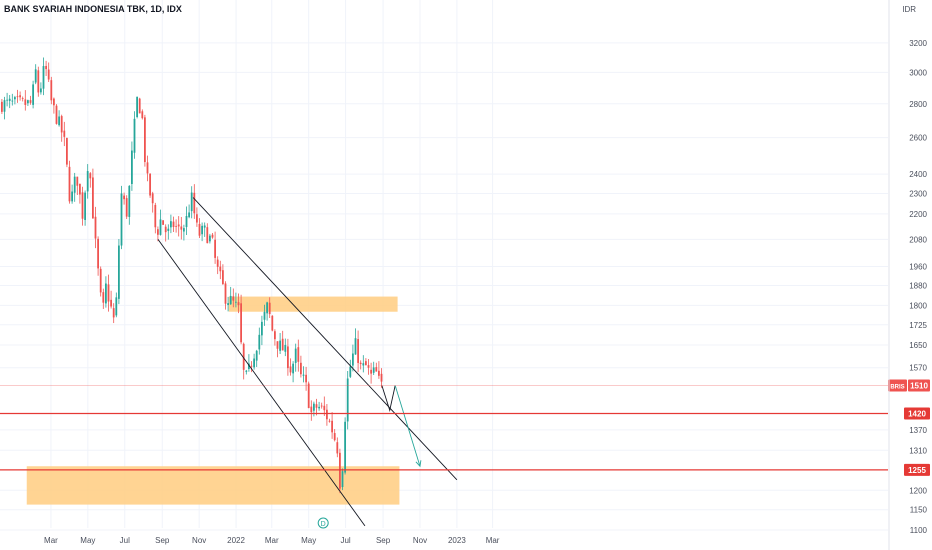 Image resolution: width=932 pixels, height=550 pixels. What do you see at coordinates (345, 540) in the screenshot?
I see `x-tick-label: Jul` at bounding box center [345, 540].